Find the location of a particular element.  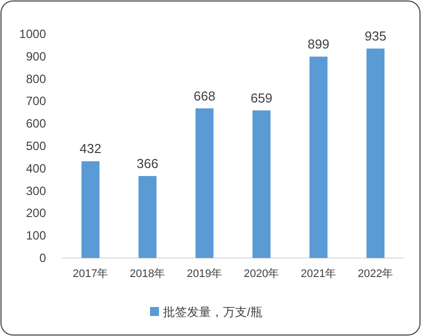

y-tick-label: 300 is located at coordinates (36, 191).